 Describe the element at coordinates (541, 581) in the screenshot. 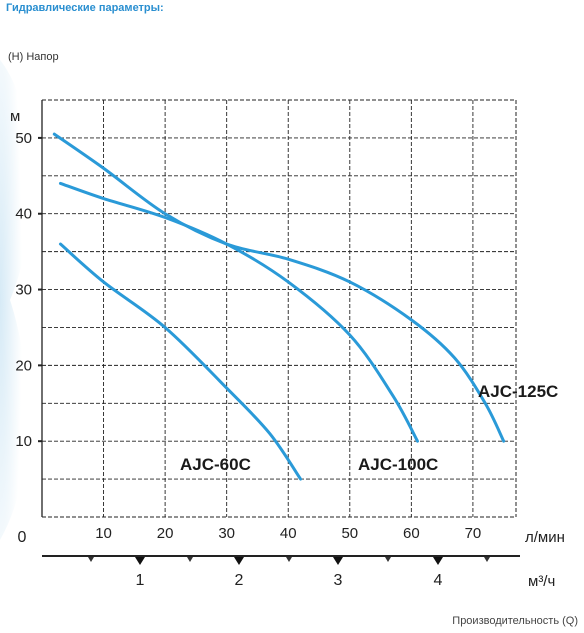

I see `secondary-unit-label: м³/ч` at that location.